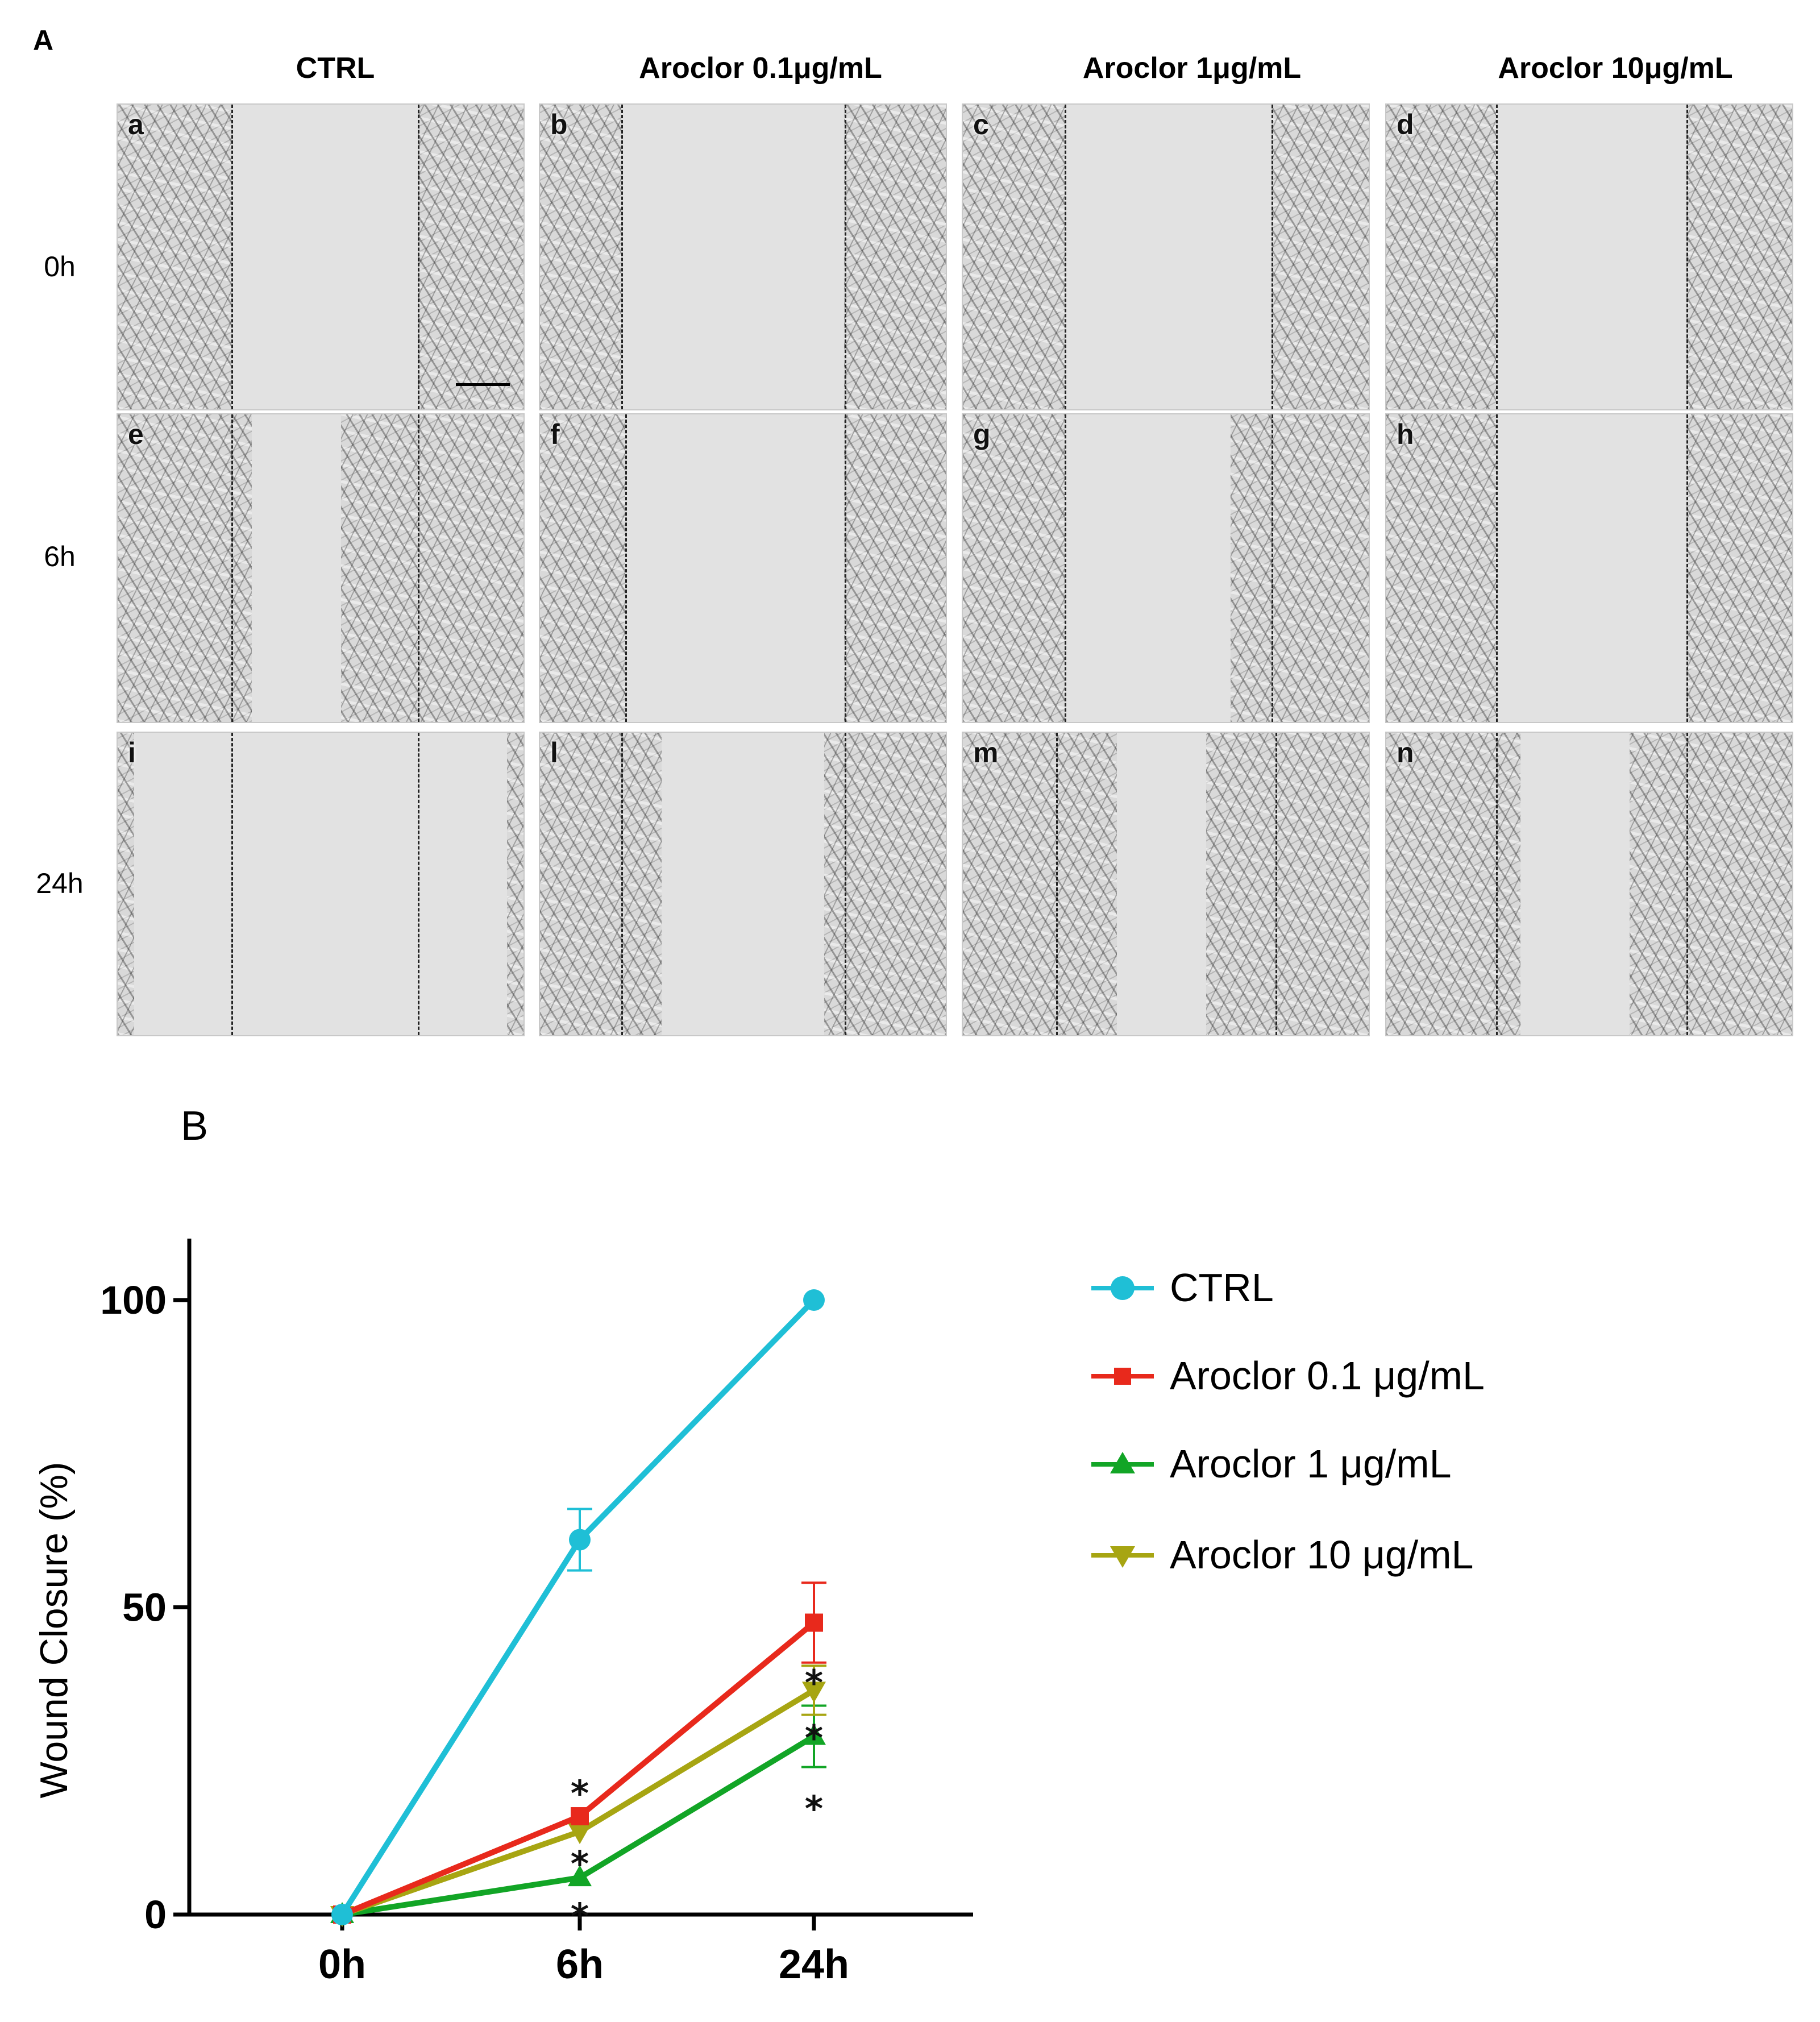 This screenshot has height=2022, width=1820. Describe the element at coordinates (155, 1914) in the screenshot. I see `y-tick-label: 0` at that location.